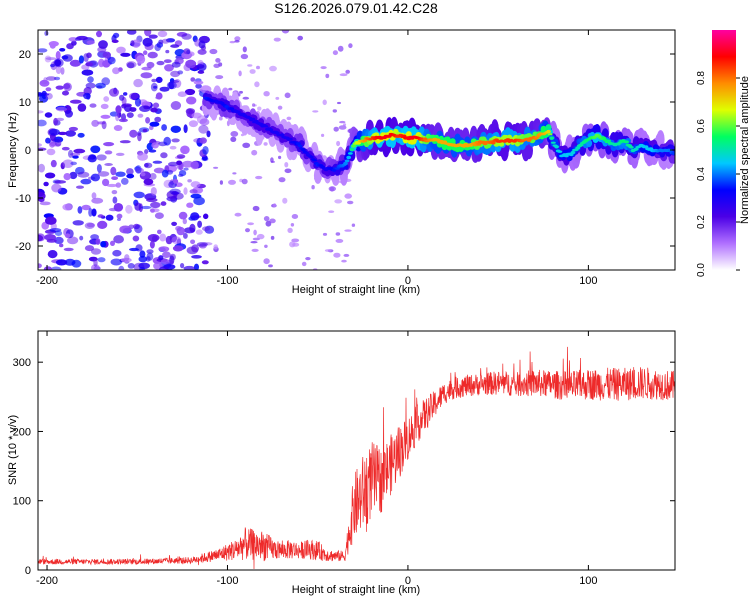  What do you see at coordinates (22, 363) in the screenshot?
I see `y-tick-label: 300` at bounding box center [22, 363].